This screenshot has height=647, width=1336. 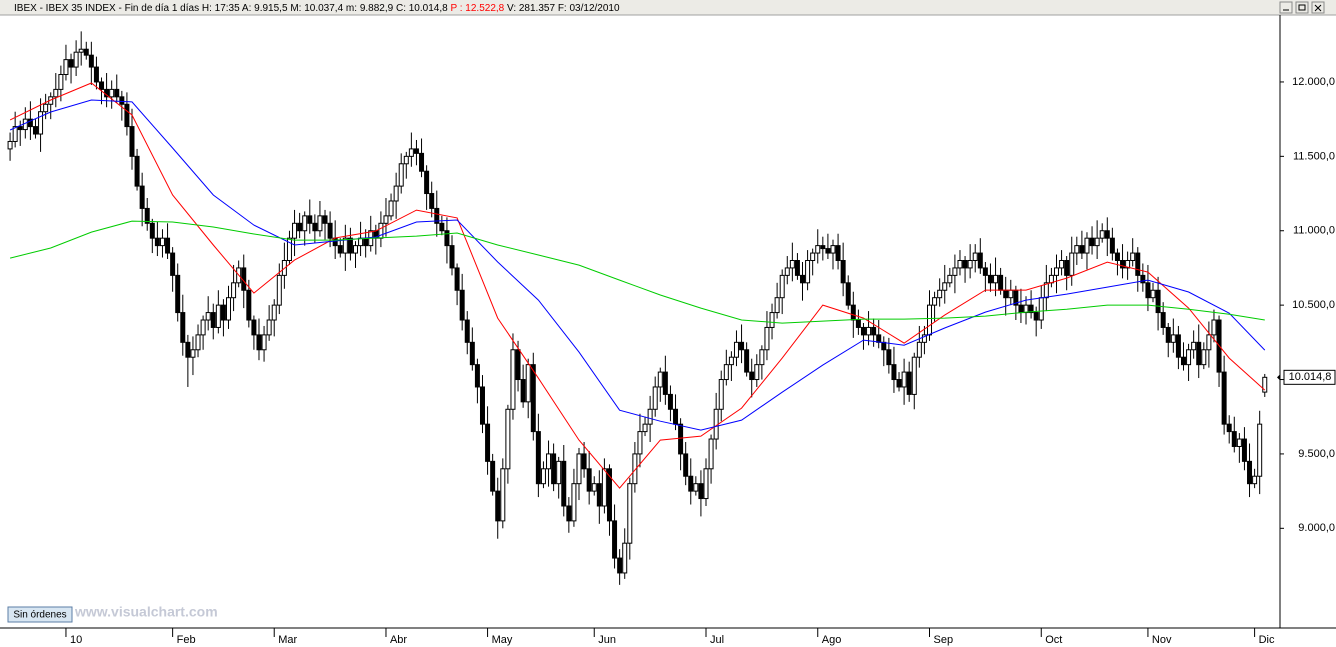 I want to click on x-tick-label: Ago, so click(x=832, y=640).